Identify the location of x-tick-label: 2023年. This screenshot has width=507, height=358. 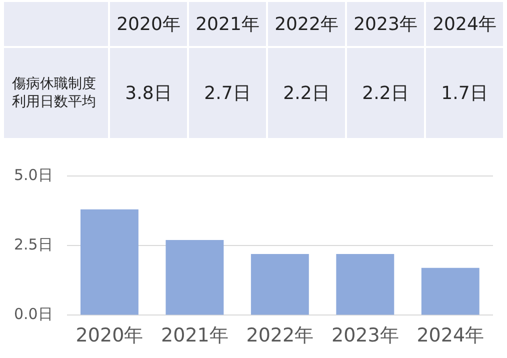
(365, 335).